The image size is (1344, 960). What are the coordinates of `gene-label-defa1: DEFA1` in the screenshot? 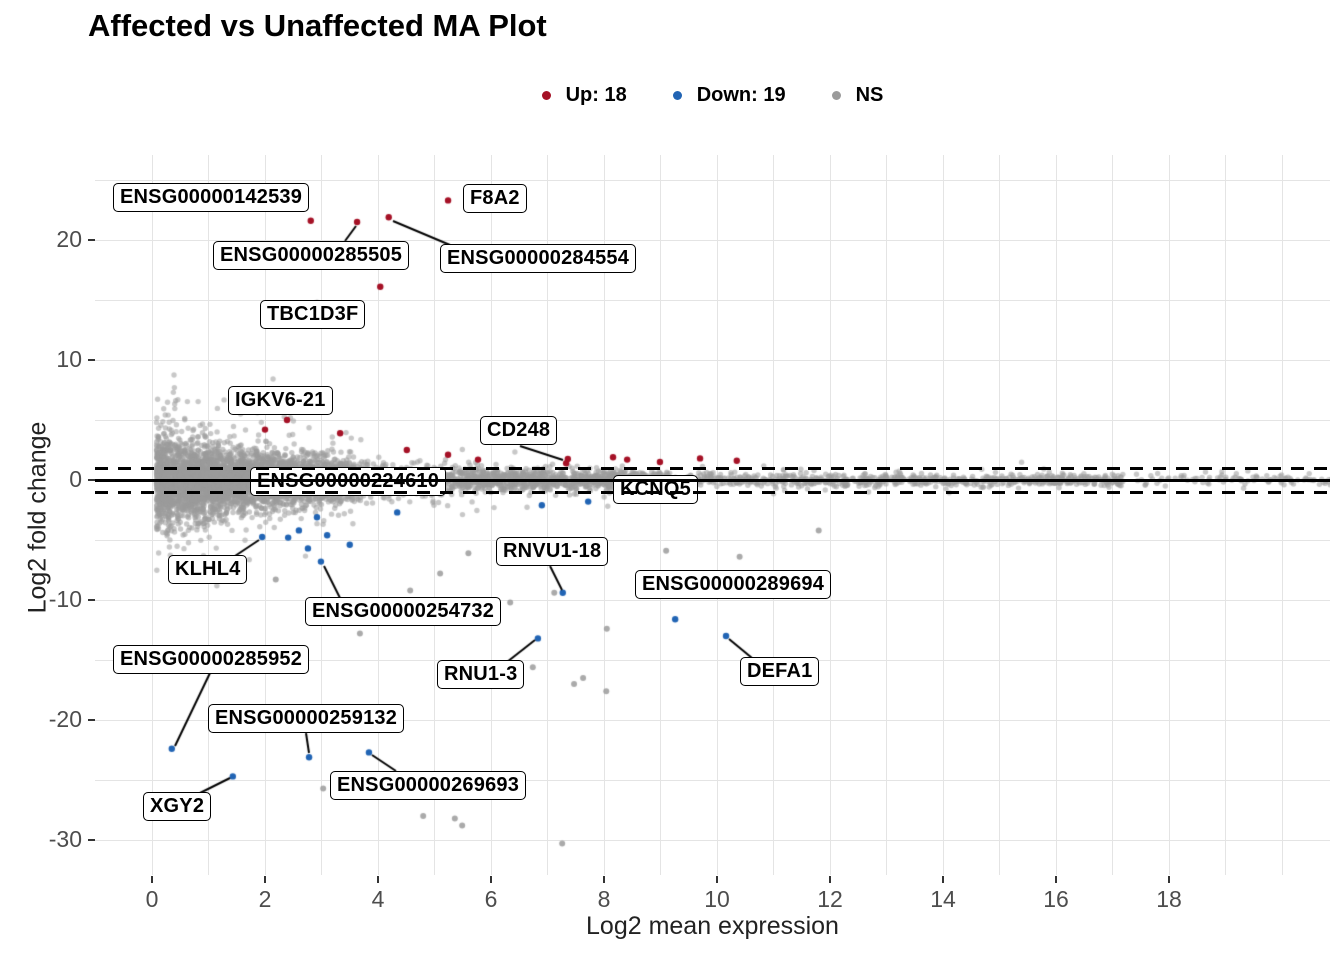 It's located at (780, 671).